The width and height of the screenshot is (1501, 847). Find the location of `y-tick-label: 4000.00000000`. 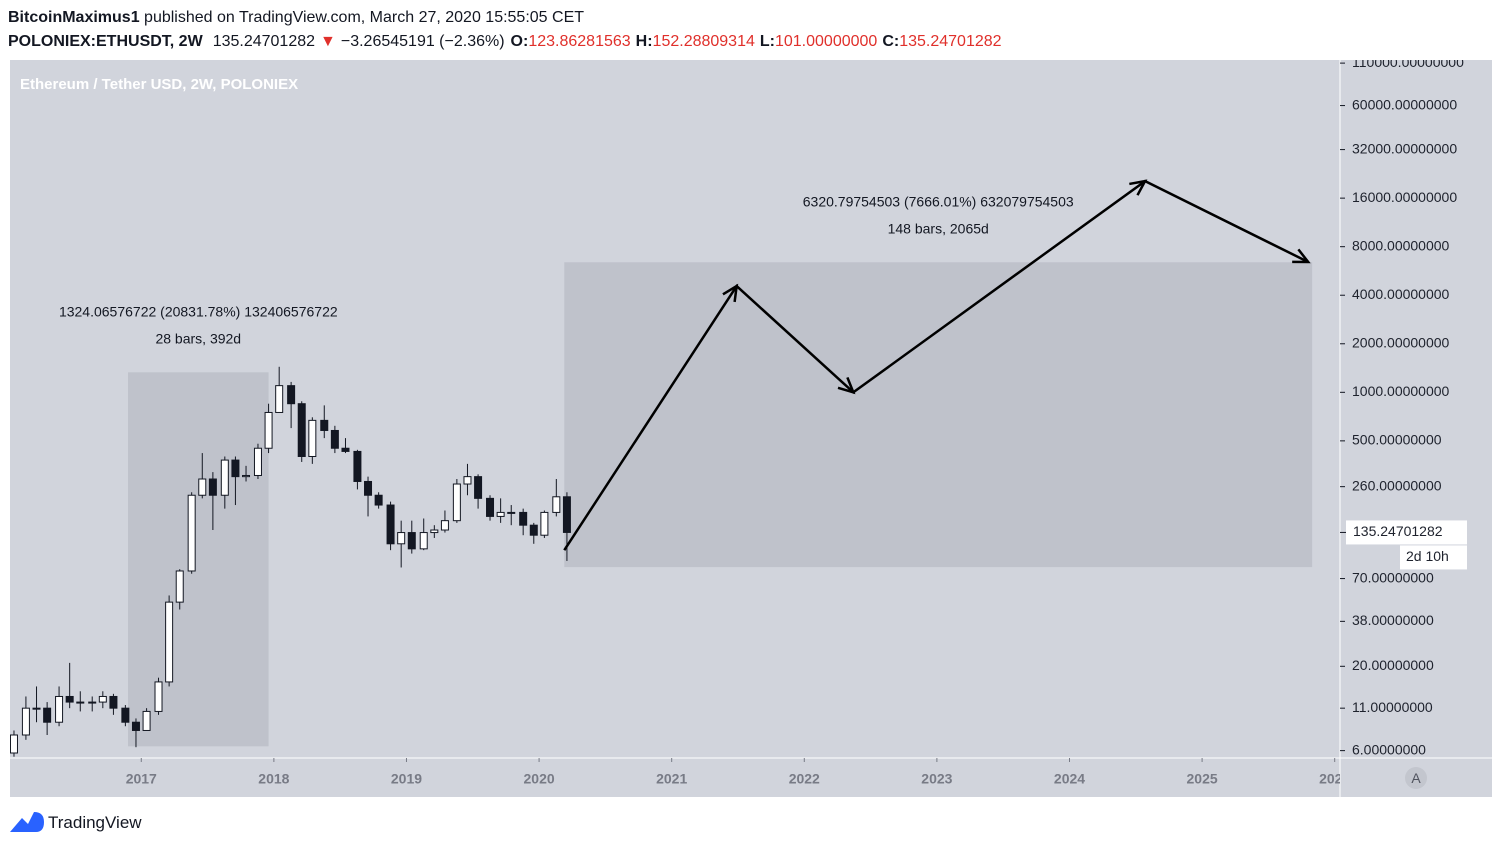

y-tick-label: 4000.00000000 is located at coordinates (1401, 294).